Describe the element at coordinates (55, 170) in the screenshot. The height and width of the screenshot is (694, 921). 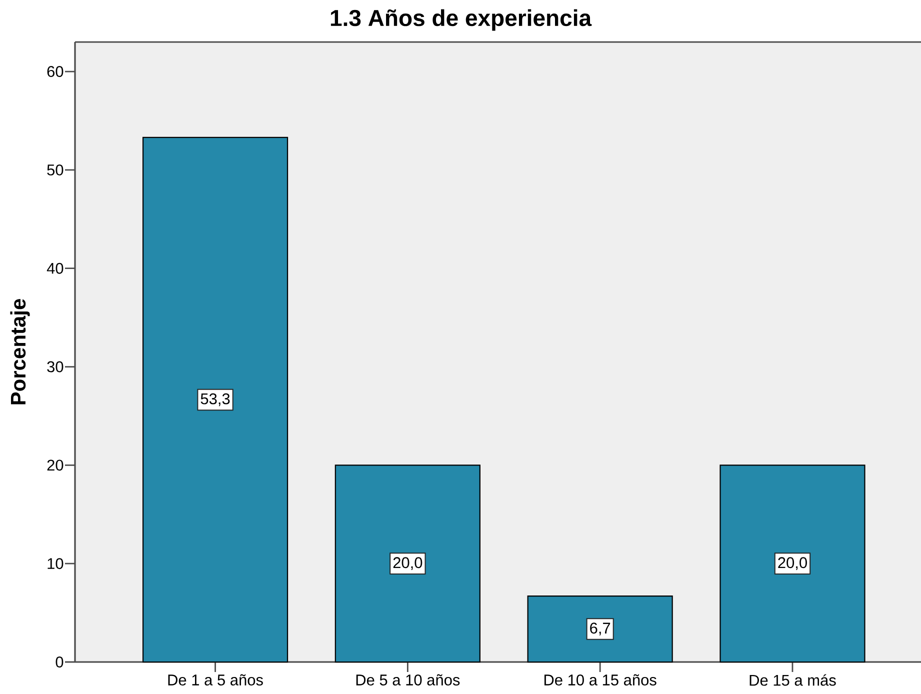
I see `y-tick-label: 50` at that location.